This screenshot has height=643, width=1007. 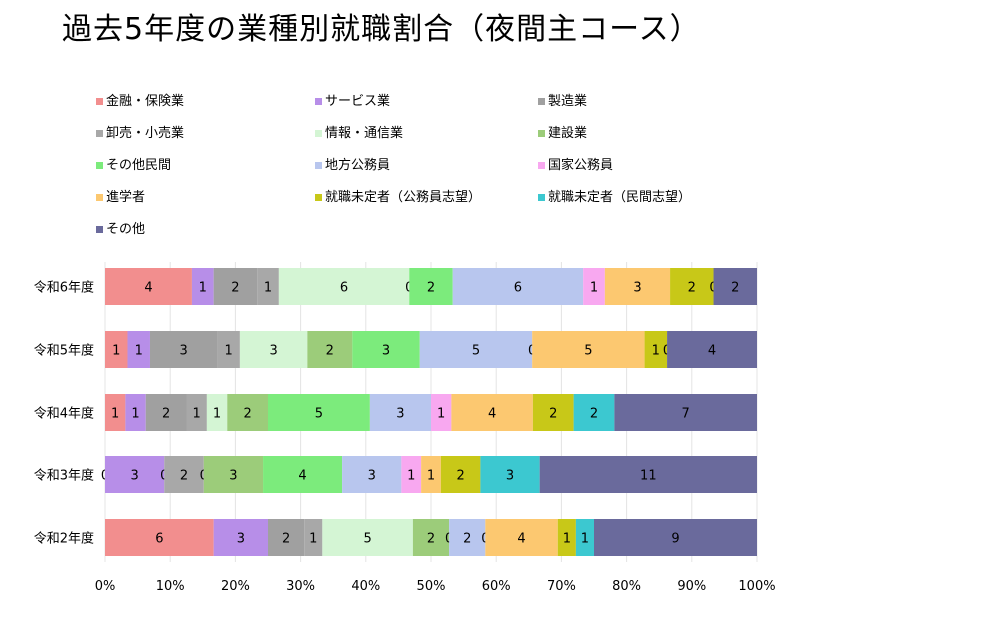 What do you see at coordinates (116, 351) in the screenshot?
I see `data-label-1-0: 1` at bounding box center [116, 351].